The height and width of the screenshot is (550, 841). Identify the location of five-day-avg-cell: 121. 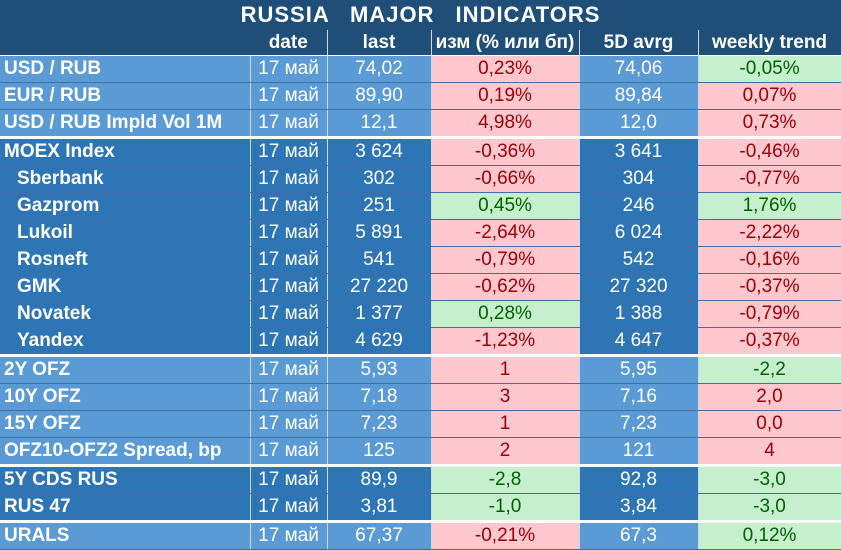
(639, 451).